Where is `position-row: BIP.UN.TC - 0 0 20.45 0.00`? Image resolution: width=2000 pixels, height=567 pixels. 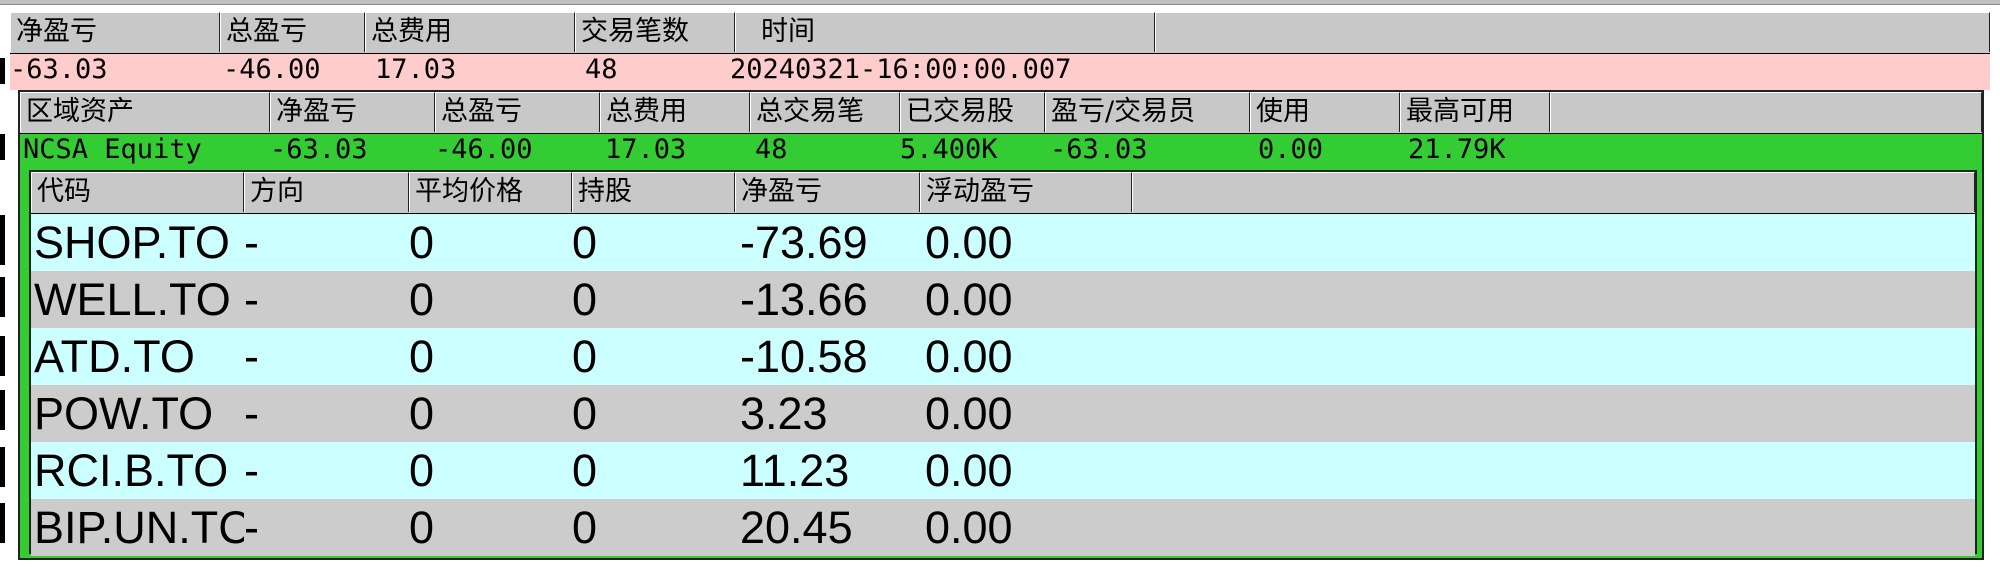 position-row: BIP.UN.TC - 0 0 20.45 0.00 is located at coordinates (1003, 527).